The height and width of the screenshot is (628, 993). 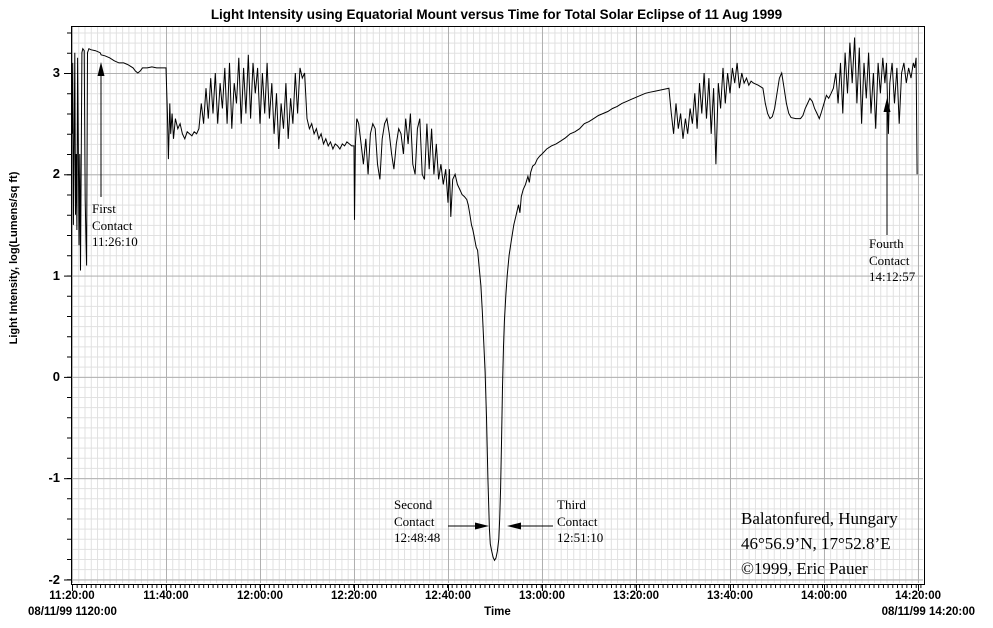 I want to click on y-tick-label: 0, so click(x=56, y=376).